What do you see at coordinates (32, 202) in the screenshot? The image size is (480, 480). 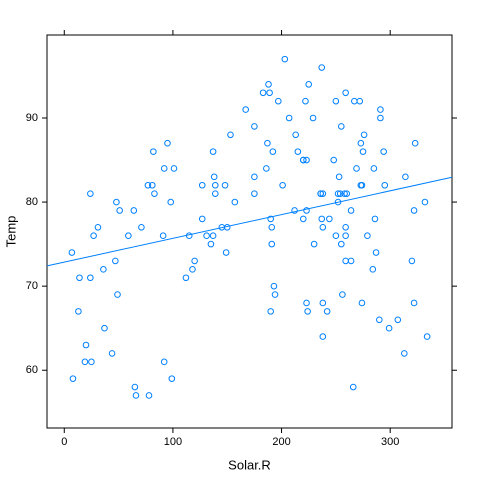 I see `y-tick-label: 80` at bounding box center [32, 202].